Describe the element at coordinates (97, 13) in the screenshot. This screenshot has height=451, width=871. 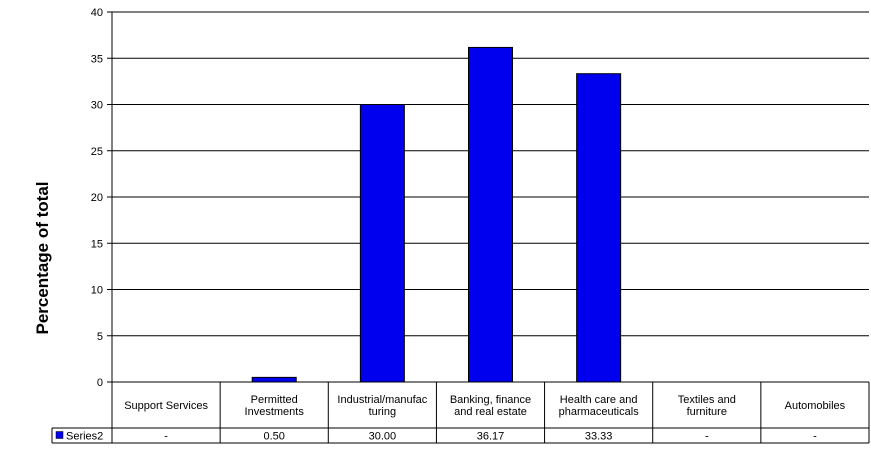
I see `y-tick-label: 40` at that location.